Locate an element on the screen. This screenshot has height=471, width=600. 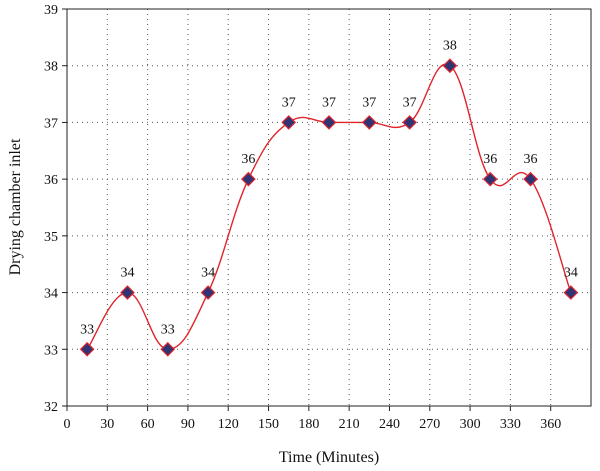
x-tick-label: 360 is located at coordinates (550, 424).